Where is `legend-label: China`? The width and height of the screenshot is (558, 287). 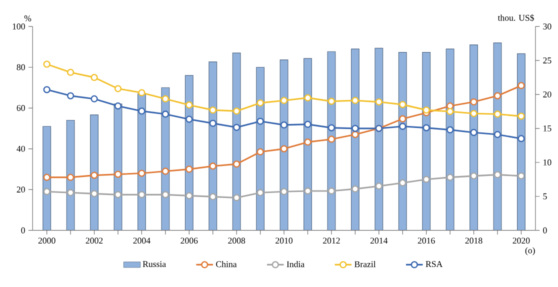 legend-label: China is located at coordinates (226, 264).